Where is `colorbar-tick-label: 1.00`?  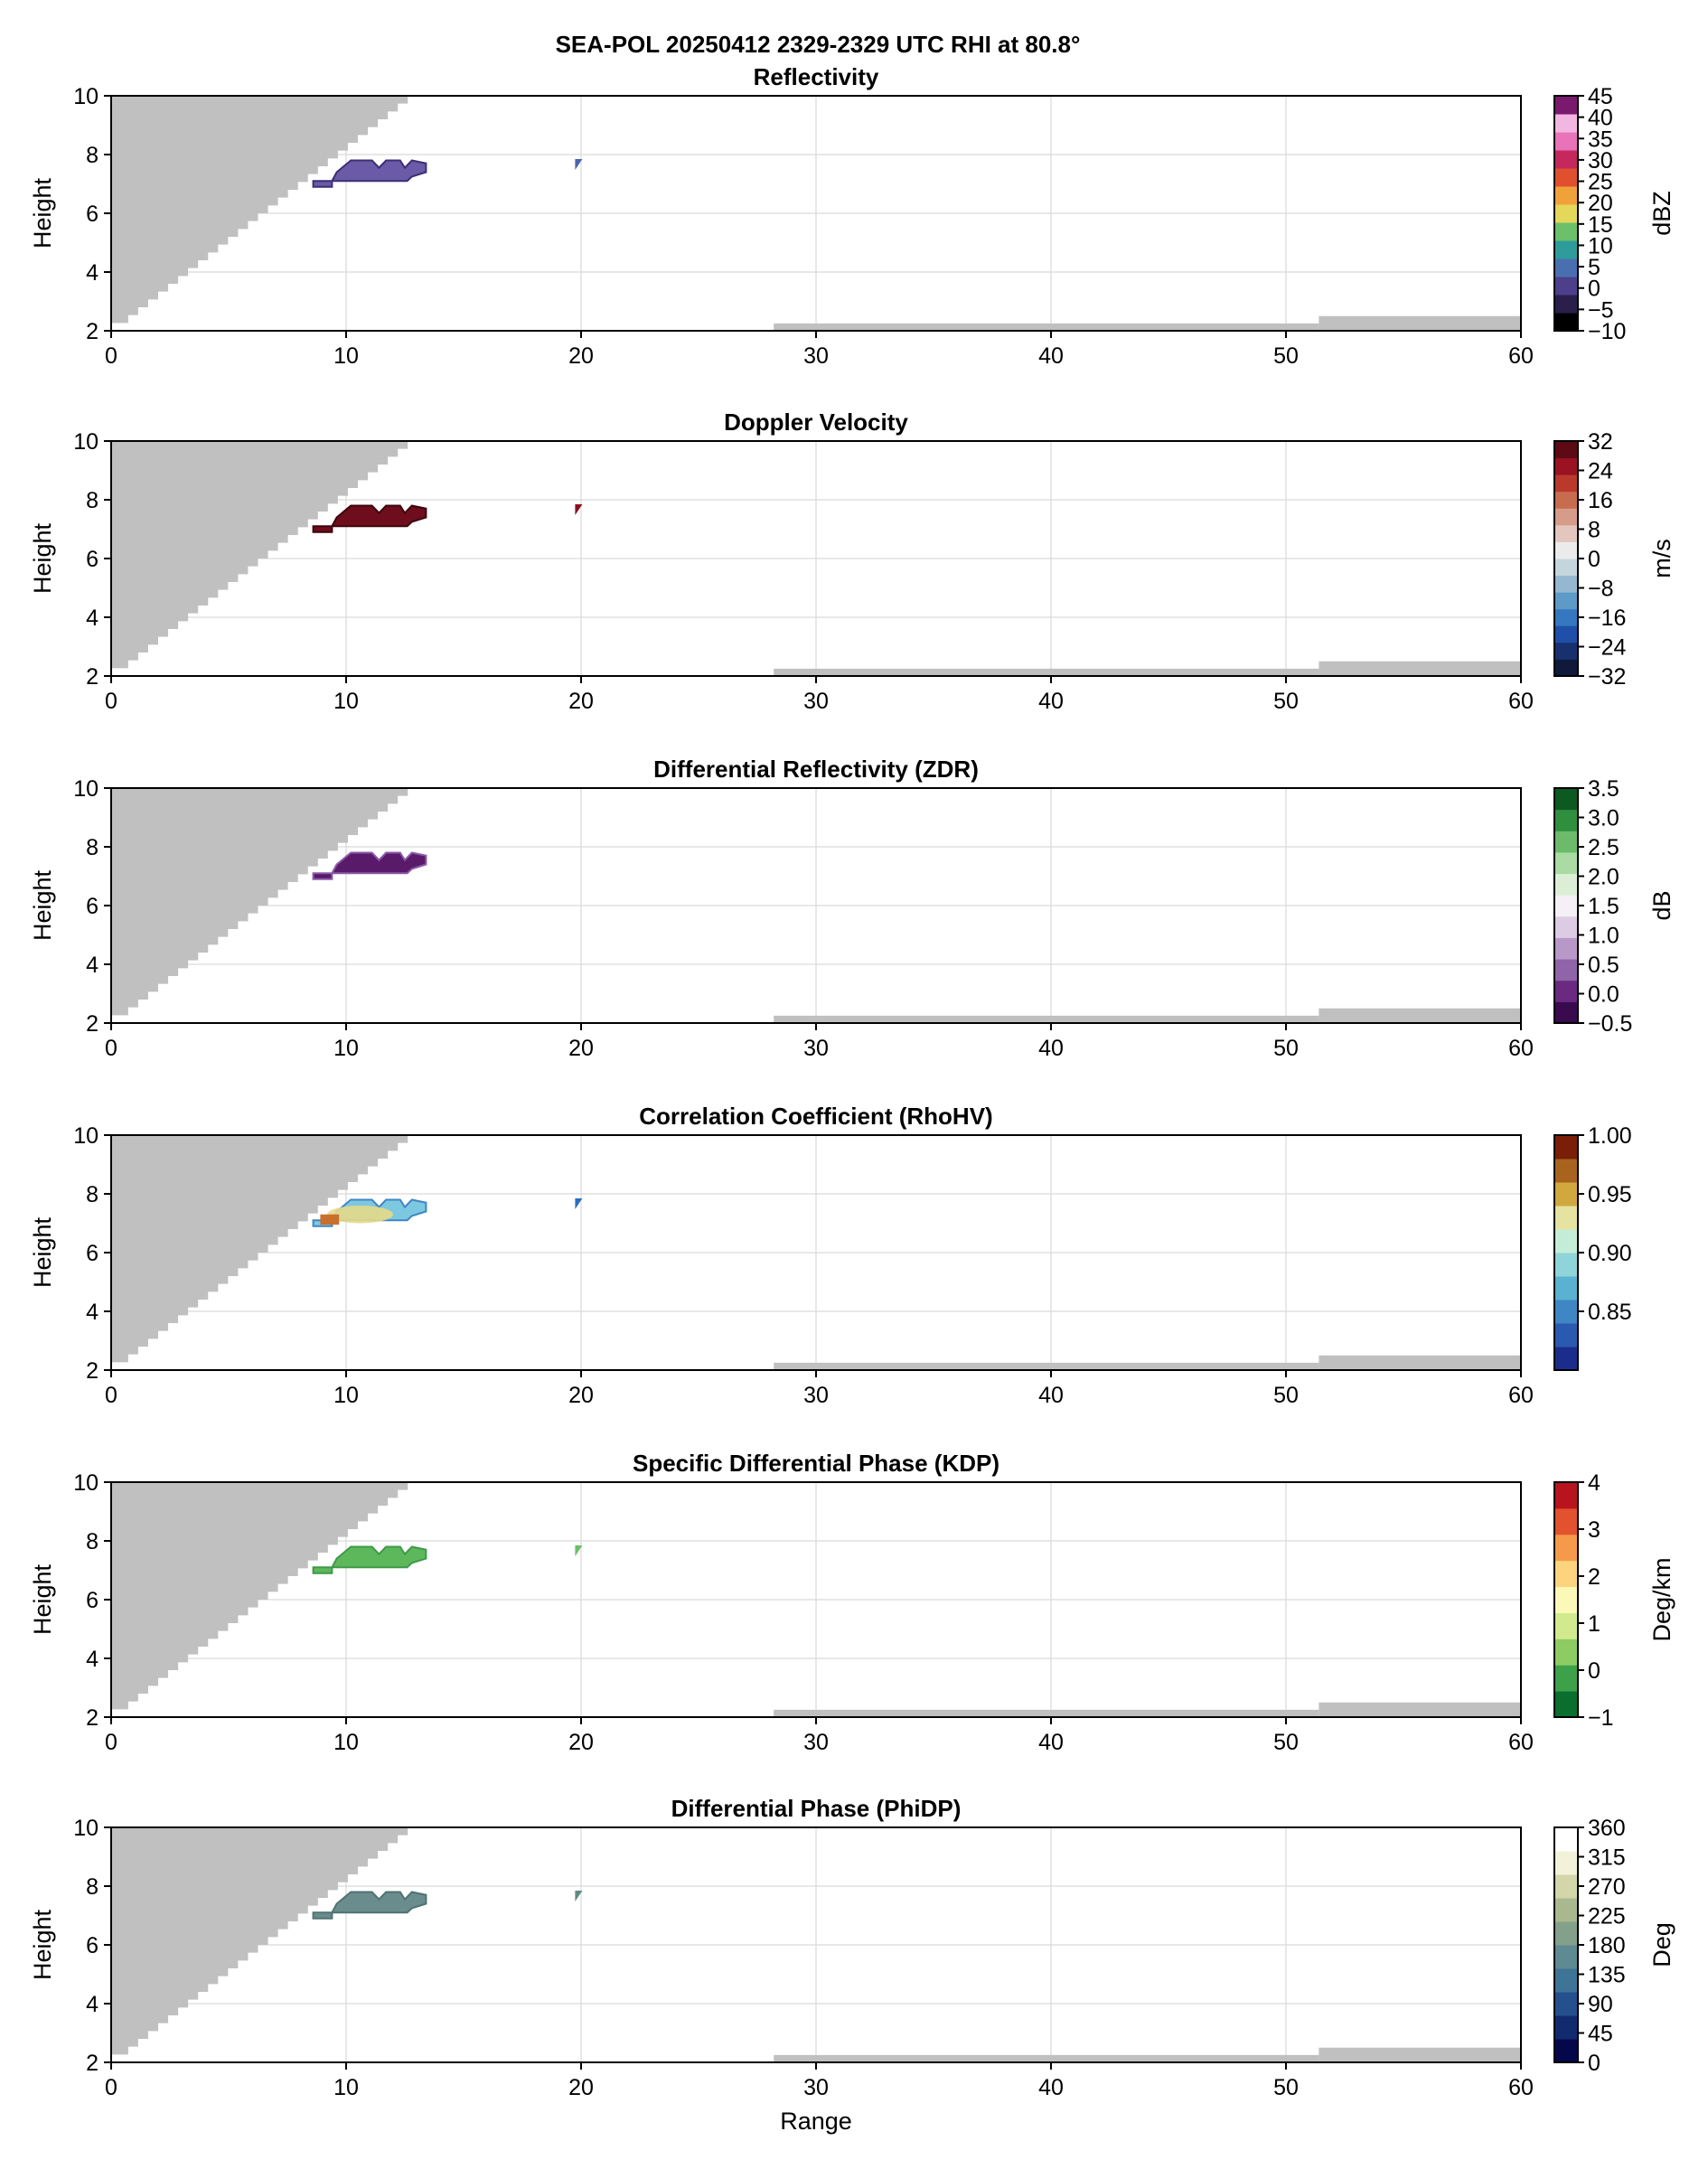
colorbar-tick-label: 1.00 is located at coordinates (1610, 1136).